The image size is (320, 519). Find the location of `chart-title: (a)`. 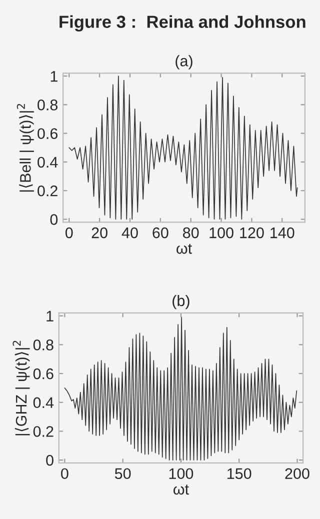

chart-title: (a) is located at coordinates (184, 62).